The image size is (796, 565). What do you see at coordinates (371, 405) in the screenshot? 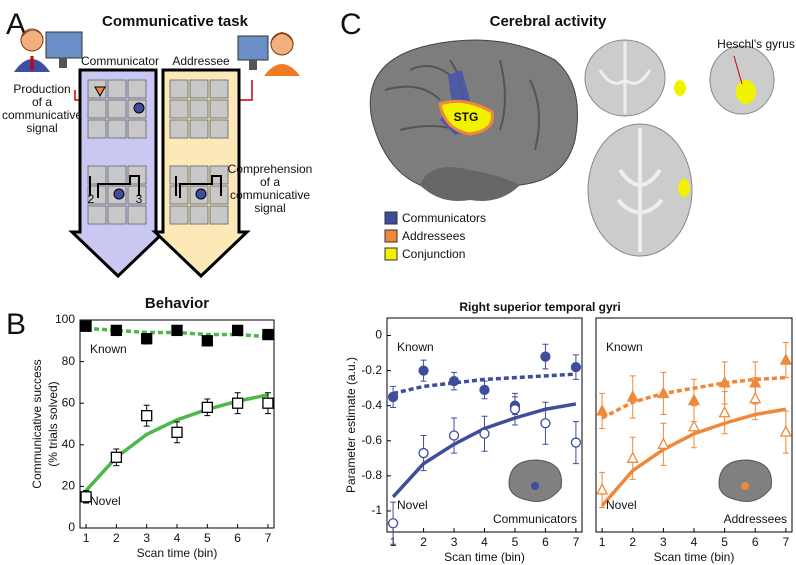
I see `y-tick-label: -0.4` at bounding box center [371, 405].